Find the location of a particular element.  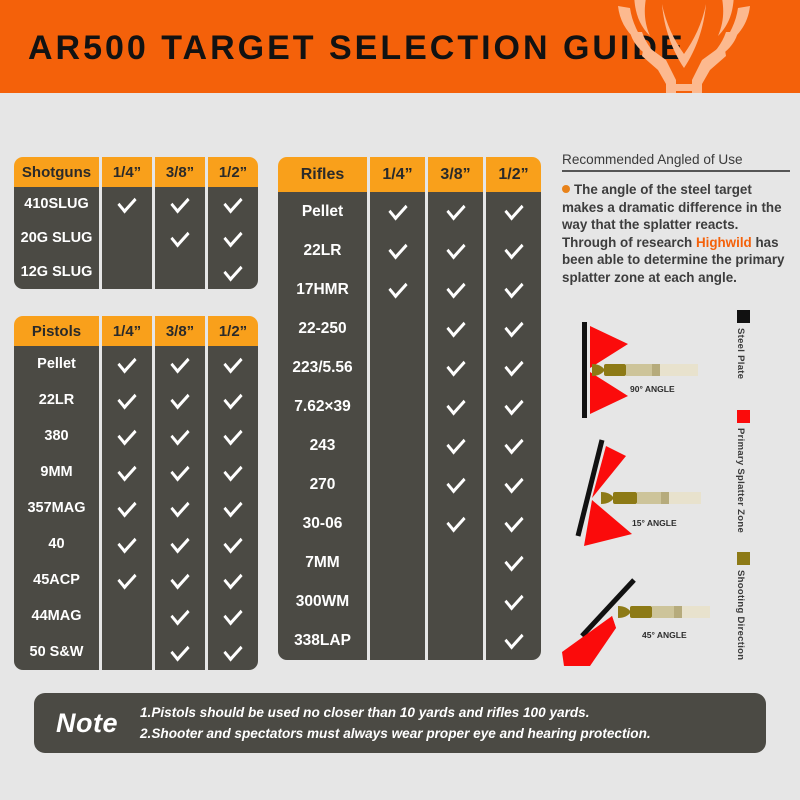

table-row: 7MM is located at coordinates (409, 562).